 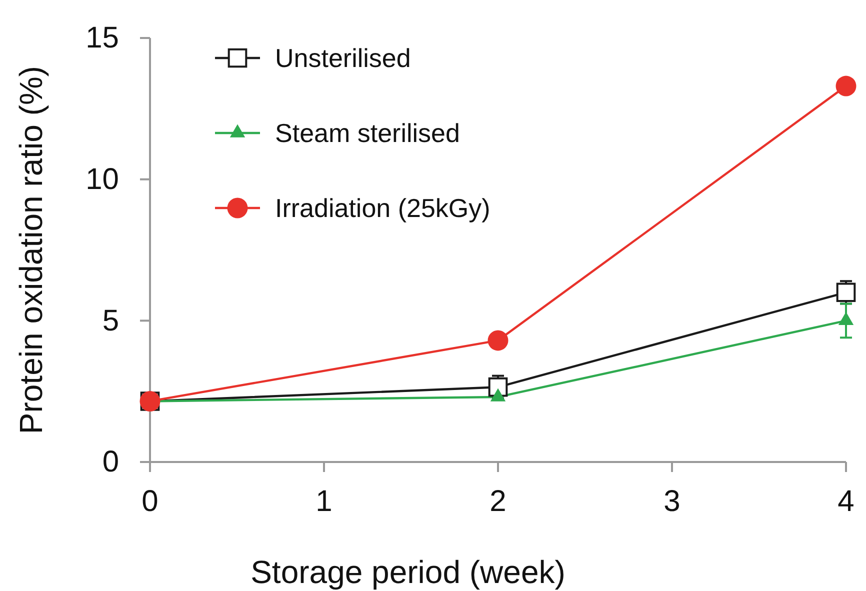 I want to click on x-tick-label: 3, so click(x=672, y=501).